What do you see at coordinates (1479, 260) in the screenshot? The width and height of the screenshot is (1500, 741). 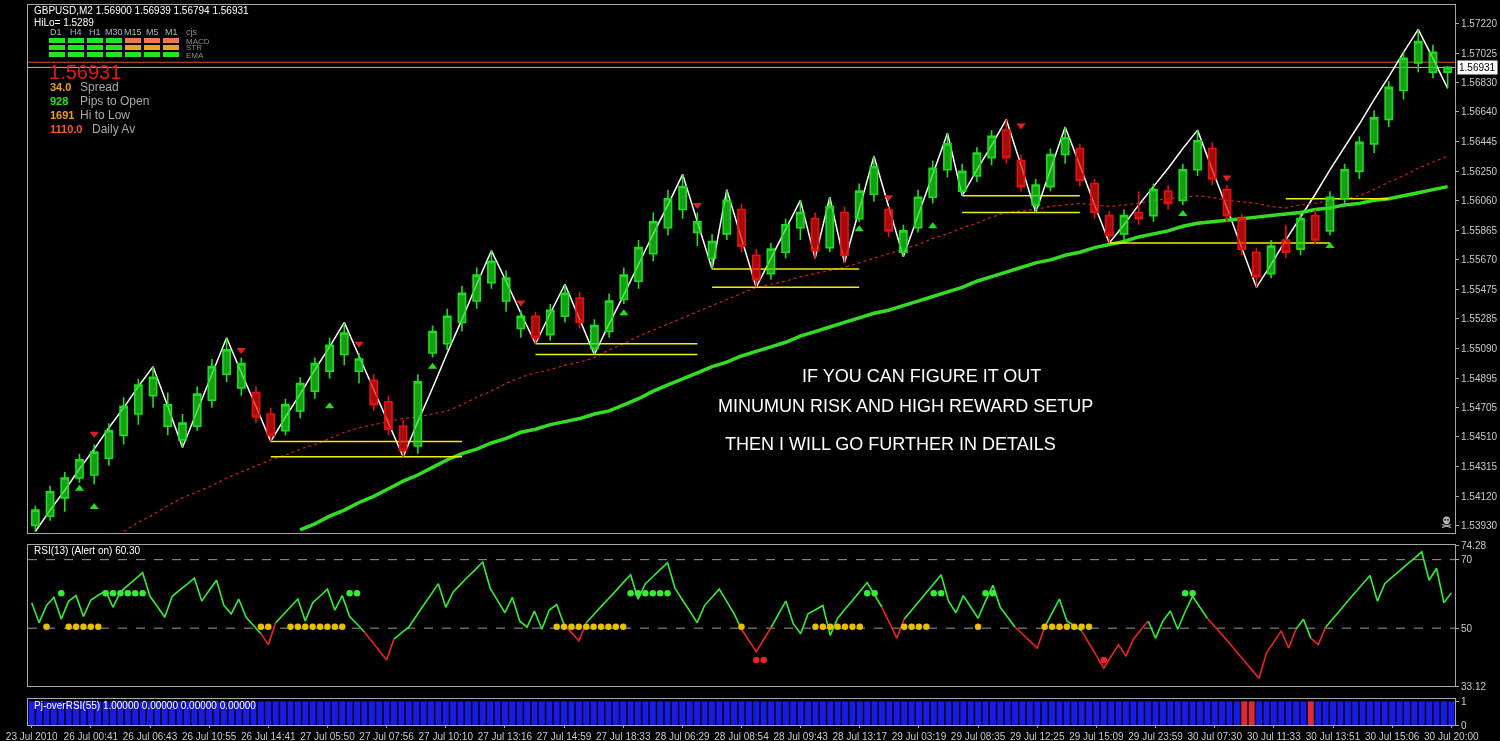 I see `y-tick-label: 1.55670` at bounding box center [1479, 260].